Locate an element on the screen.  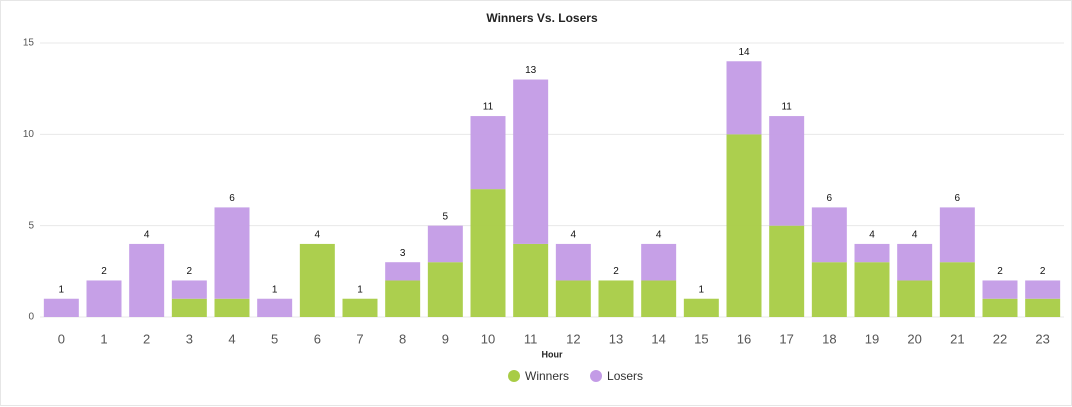
y-tick-label: 10 is located at coordinates (29, 134).